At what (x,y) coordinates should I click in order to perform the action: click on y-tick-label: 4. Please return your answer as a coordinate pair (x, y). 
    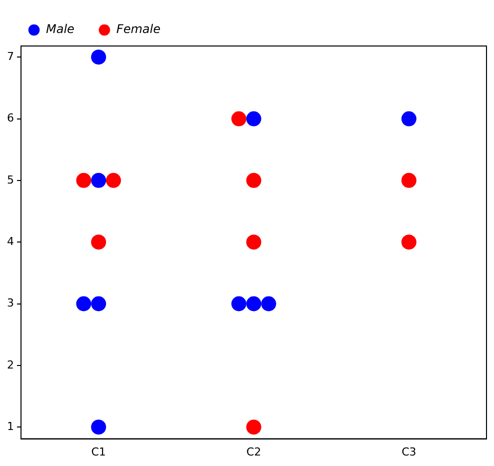
    Looking at the image, I should click on (10, 241).